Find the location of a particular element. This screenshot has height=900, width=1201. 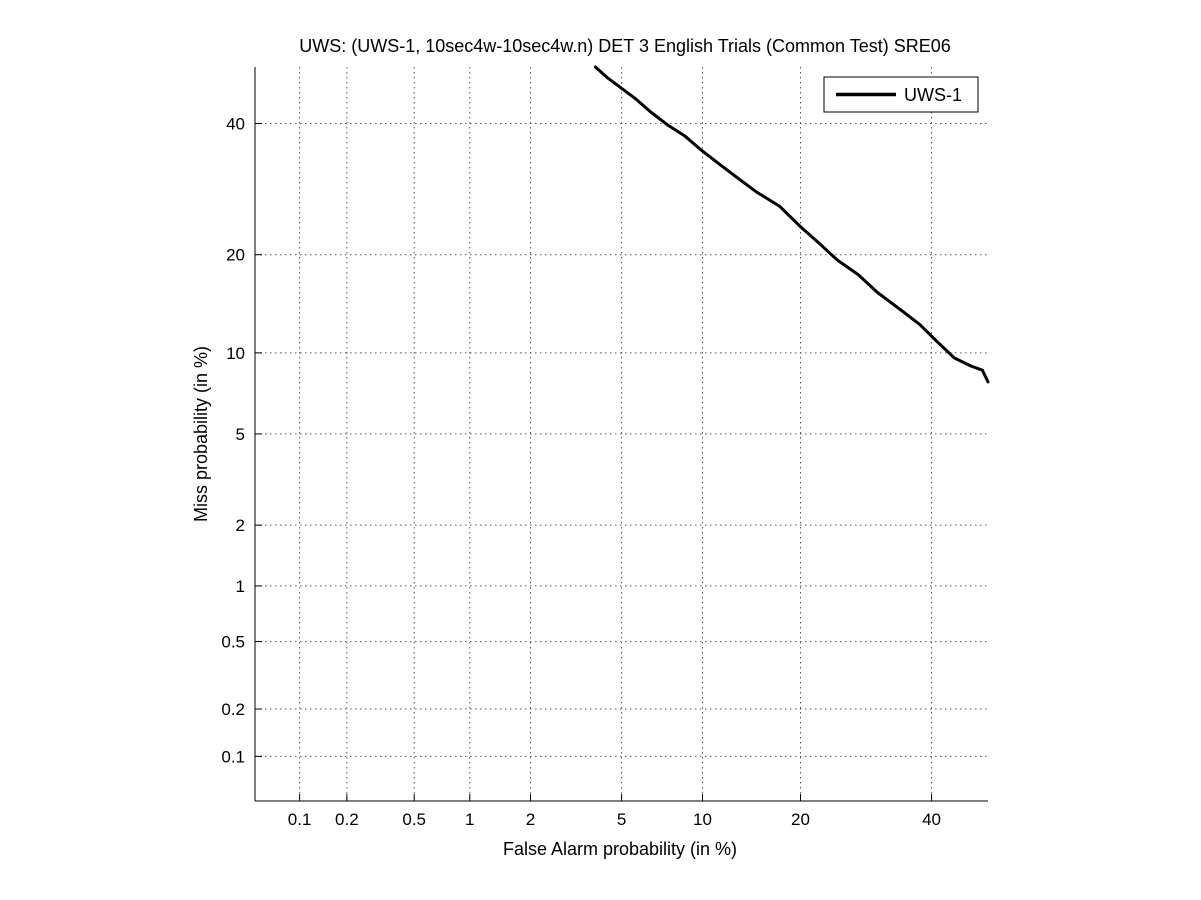

x-axis-label: False Alarm probability (in %) is located at coordinates (620, 849).